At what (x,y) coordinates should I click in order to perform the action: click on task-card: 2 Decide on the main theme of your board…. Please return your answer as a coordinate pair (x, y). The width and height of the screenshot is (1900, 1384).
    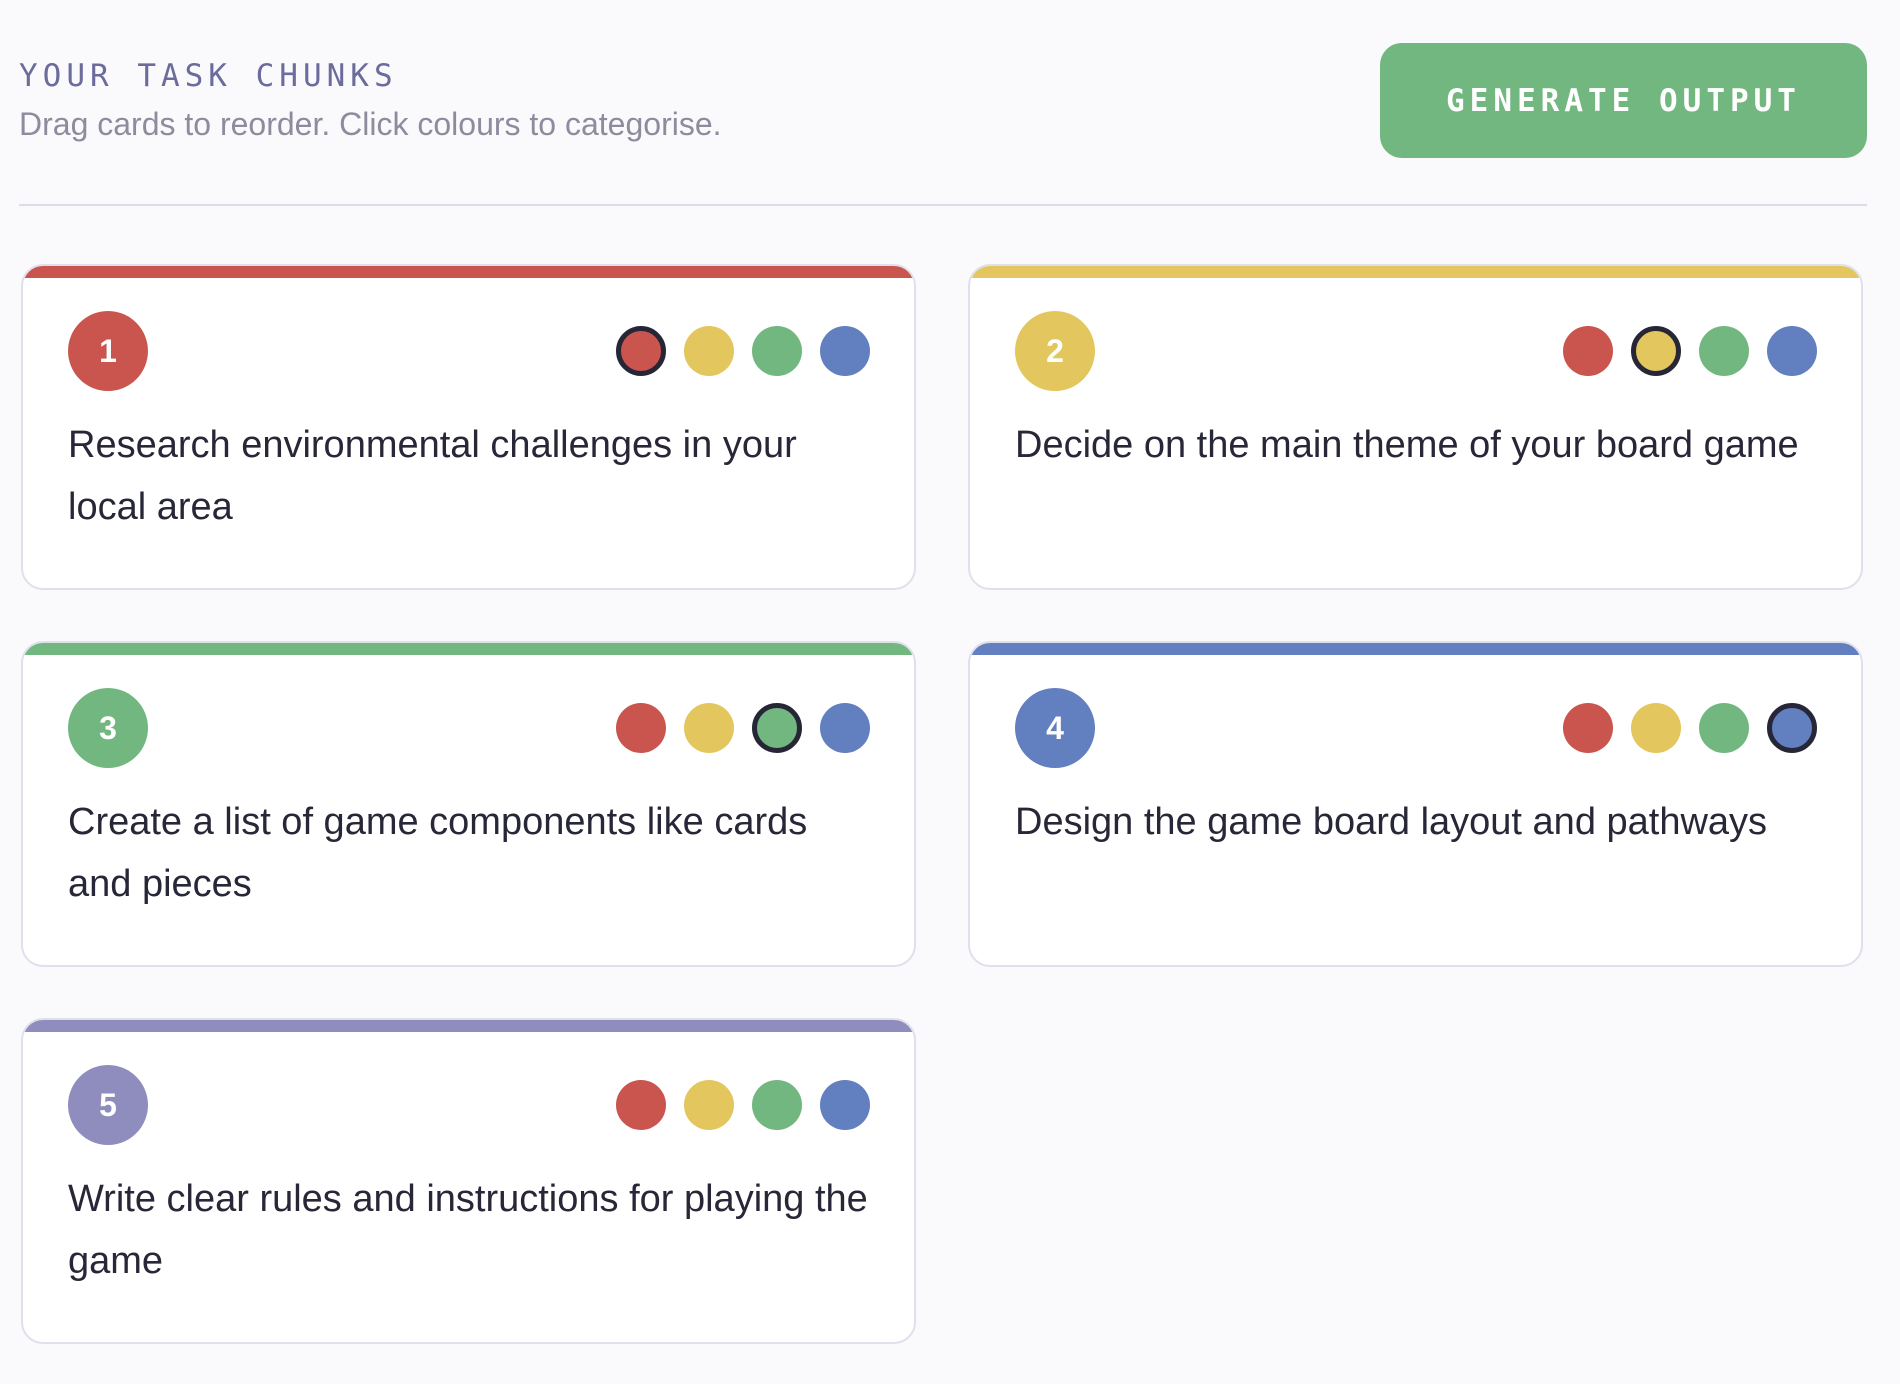
    Looking at the image, I should click on (1415, 427).